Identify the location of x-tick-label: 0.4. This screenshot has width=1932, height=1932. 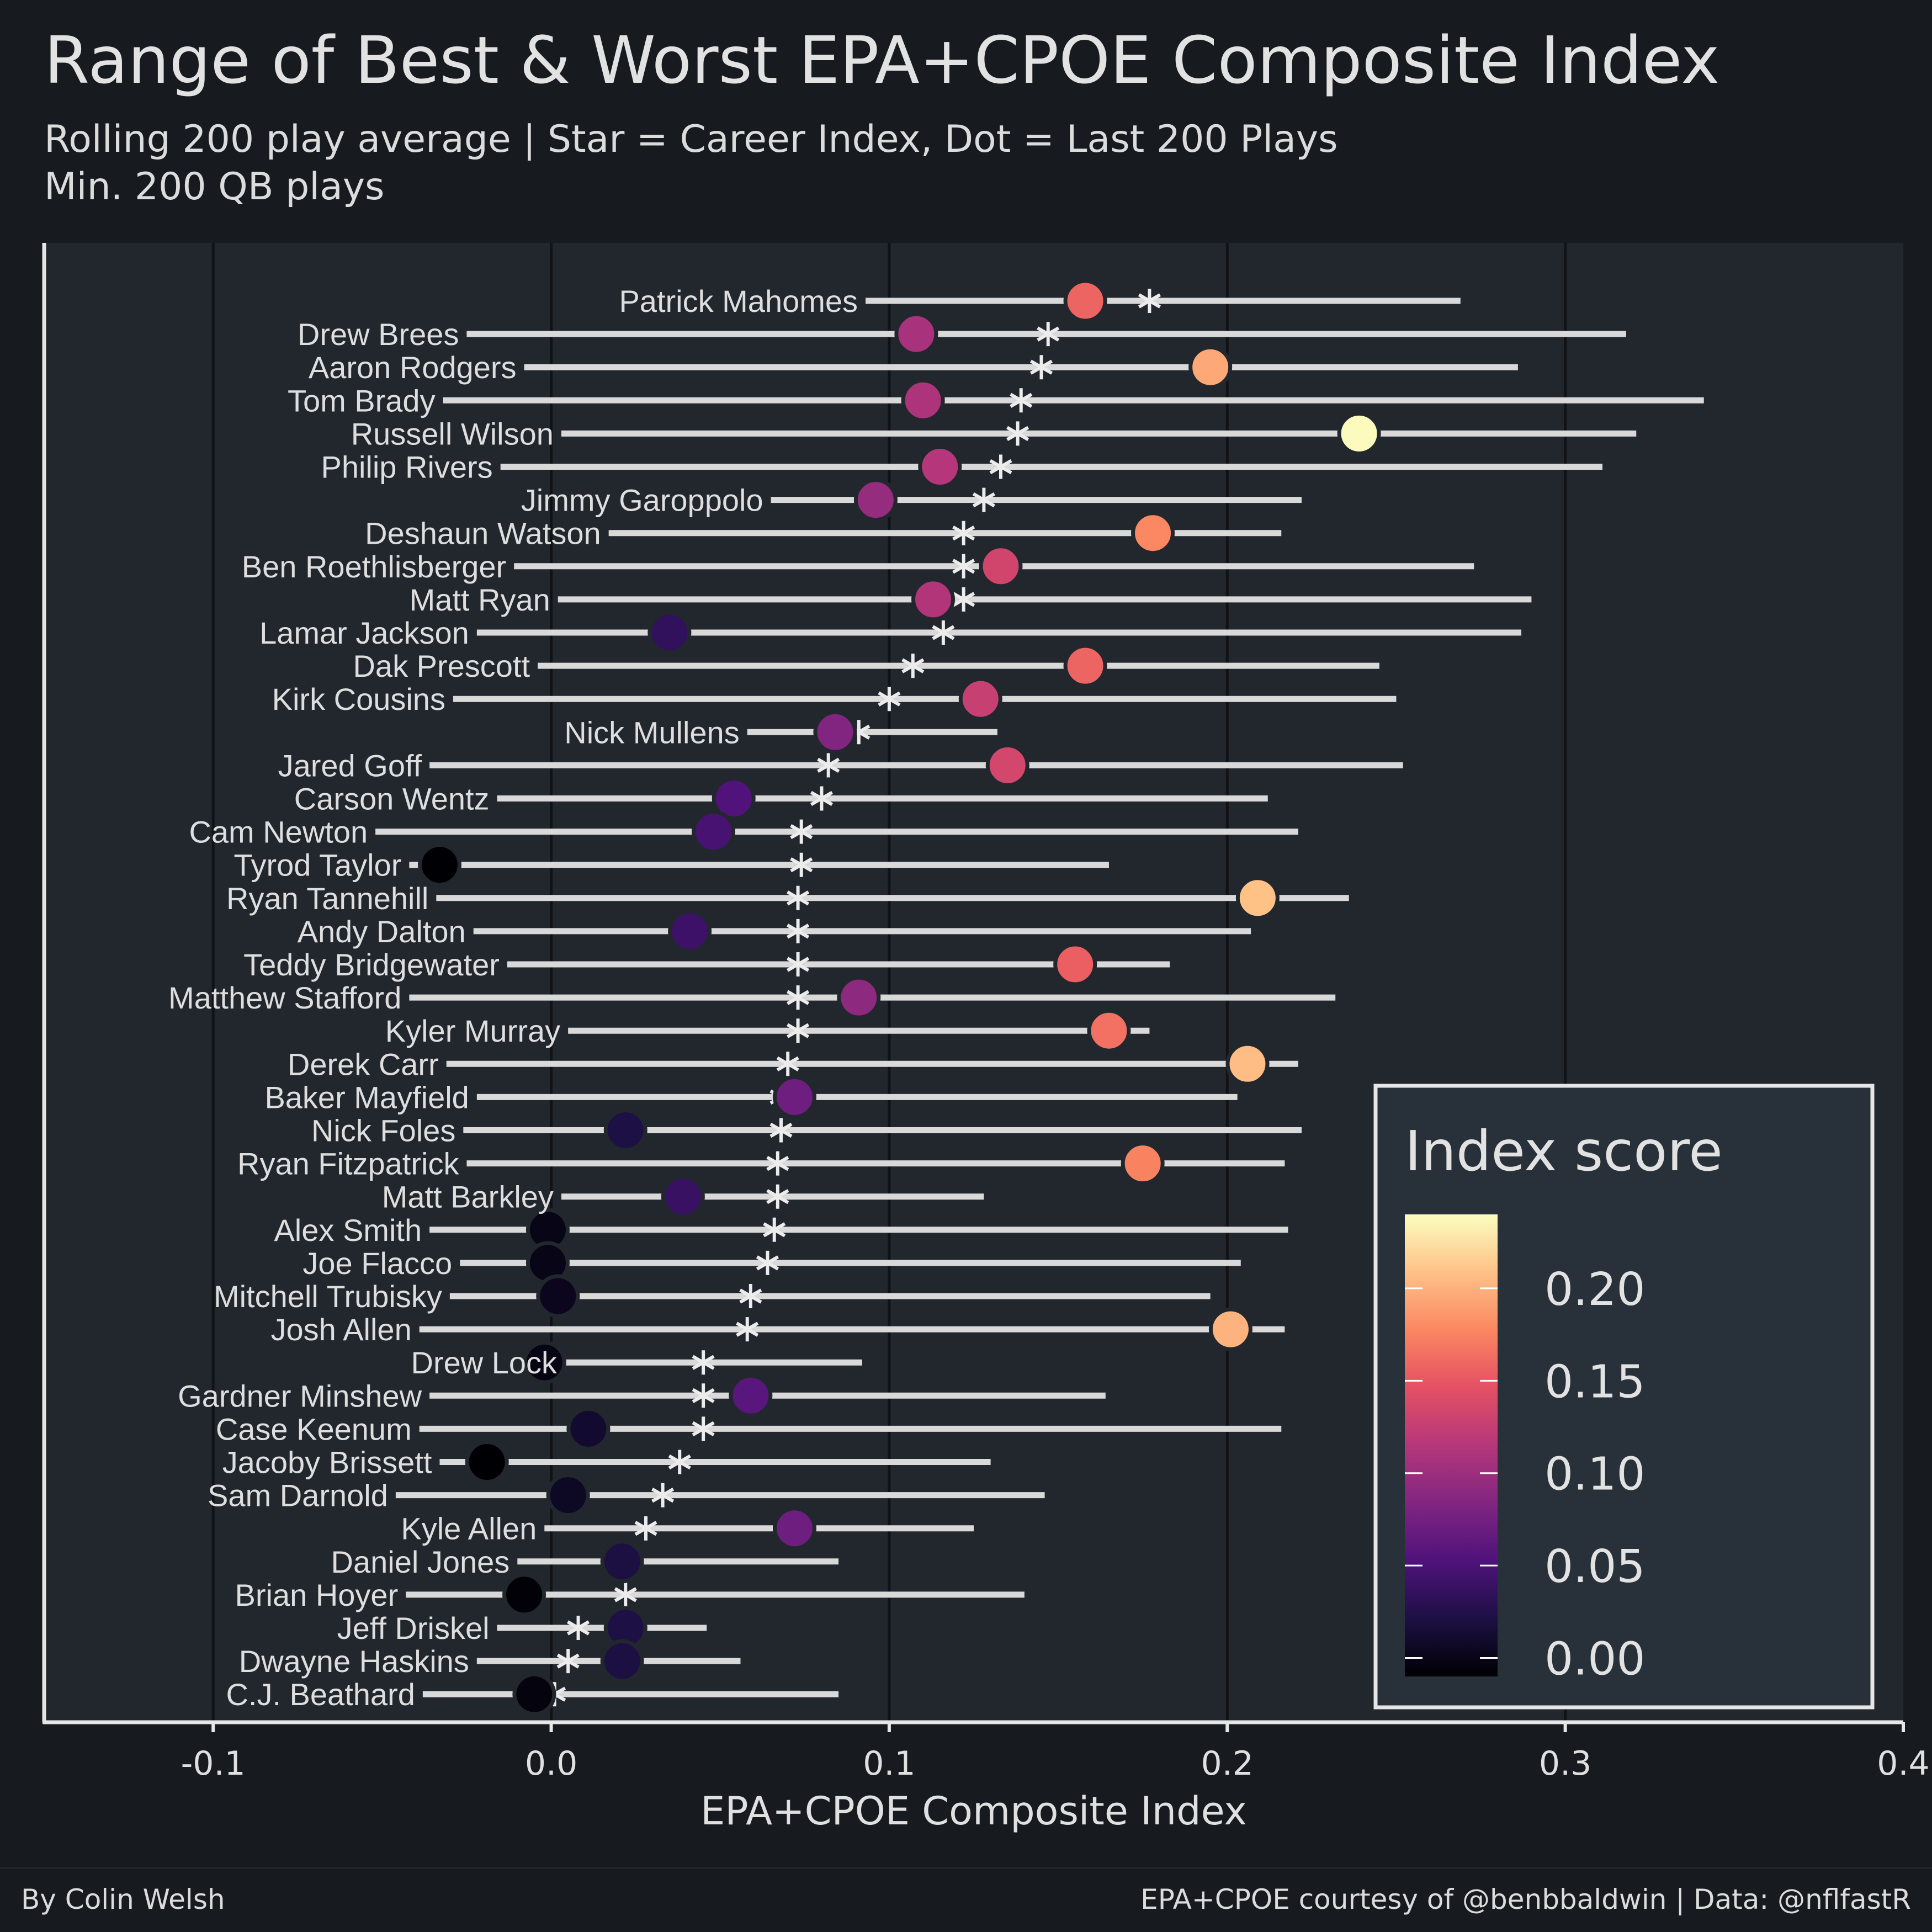
(1903, 1764).